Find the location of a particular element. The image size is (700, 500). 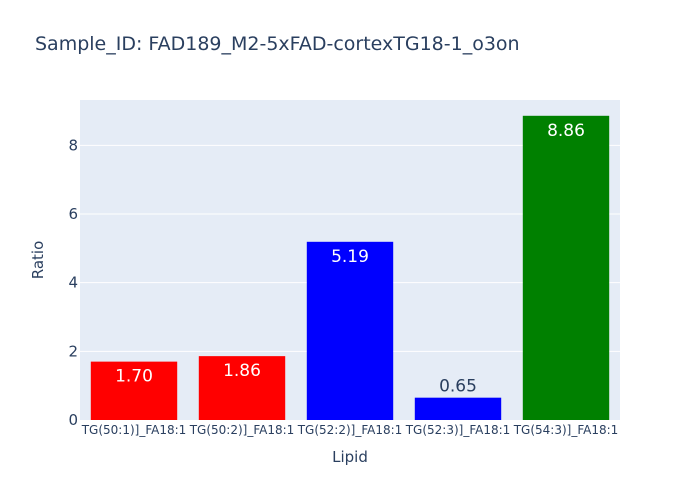

x-tick-label: TG(50:1)]_FA18:1 is located at coordinates (134, 430).